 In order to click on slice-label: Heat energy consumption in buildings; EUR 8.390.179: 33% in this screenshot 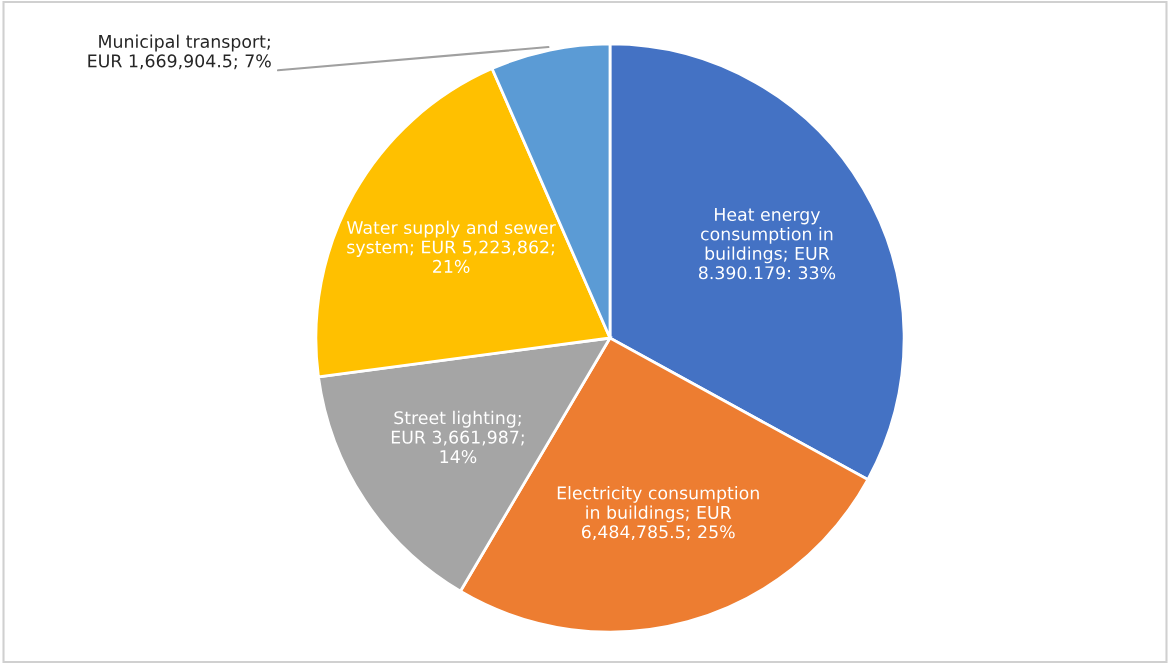, I will do `click(767, 244)`.